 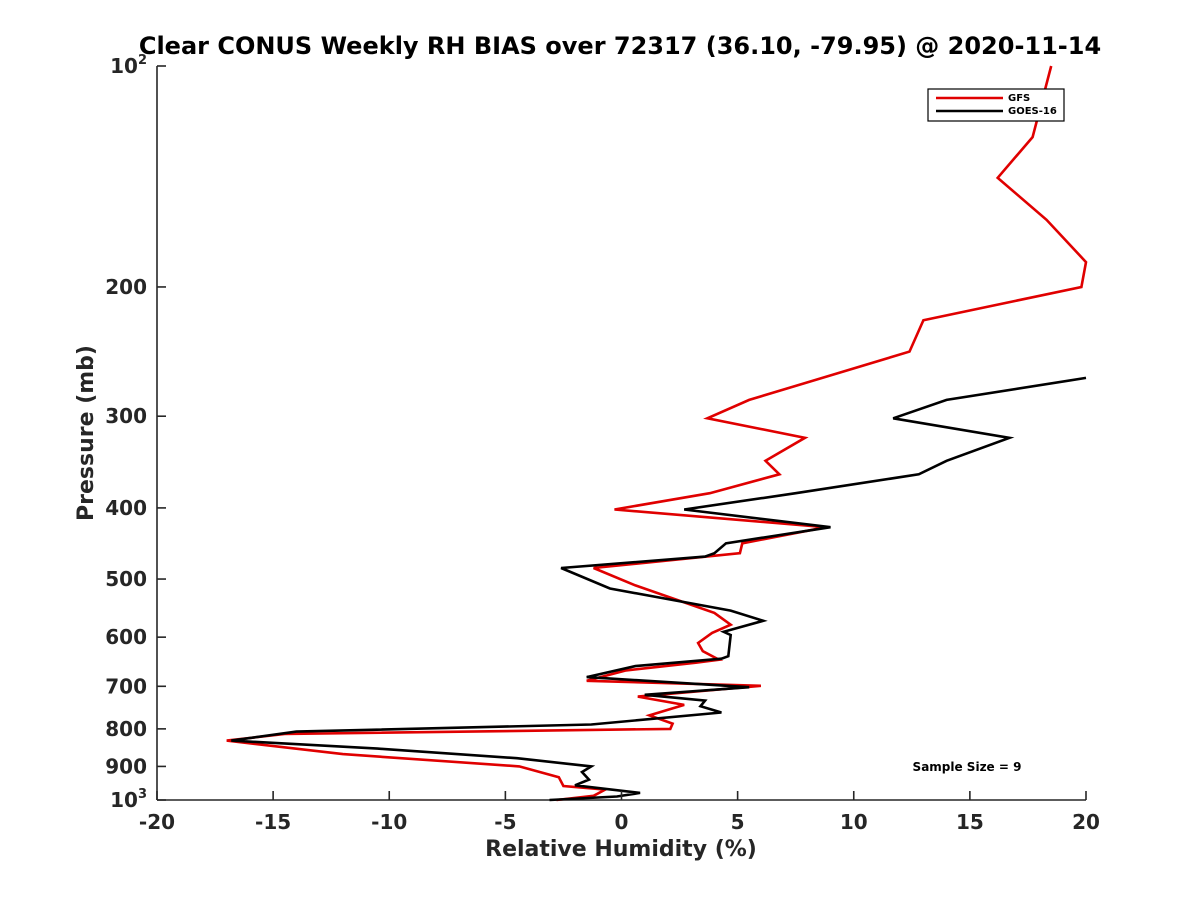 What do you see at coordinates (126, 508) in the screenshot?
I see `y-tick-label: 400` at bounding box center [126, 508].